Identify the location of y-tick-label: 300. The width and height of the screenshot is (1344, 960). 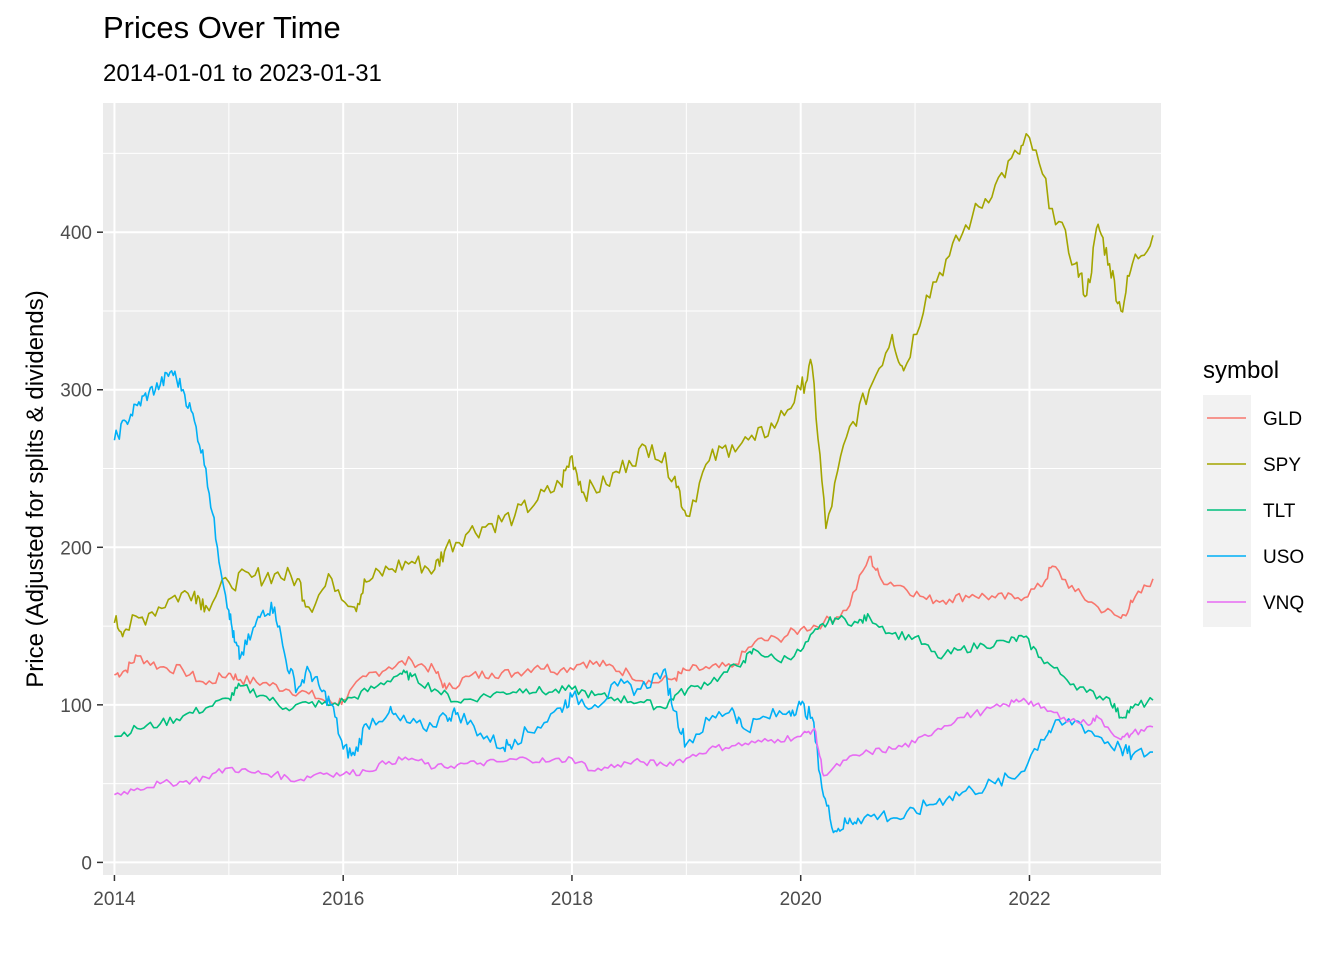
(76, 391).